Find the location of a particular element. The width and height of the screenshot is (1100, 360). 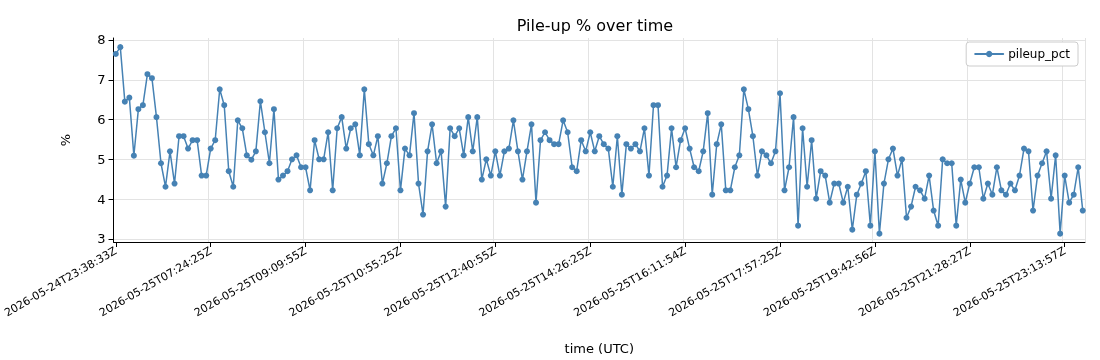

y-tick-label: 4 is located at coordinates (101, 199).